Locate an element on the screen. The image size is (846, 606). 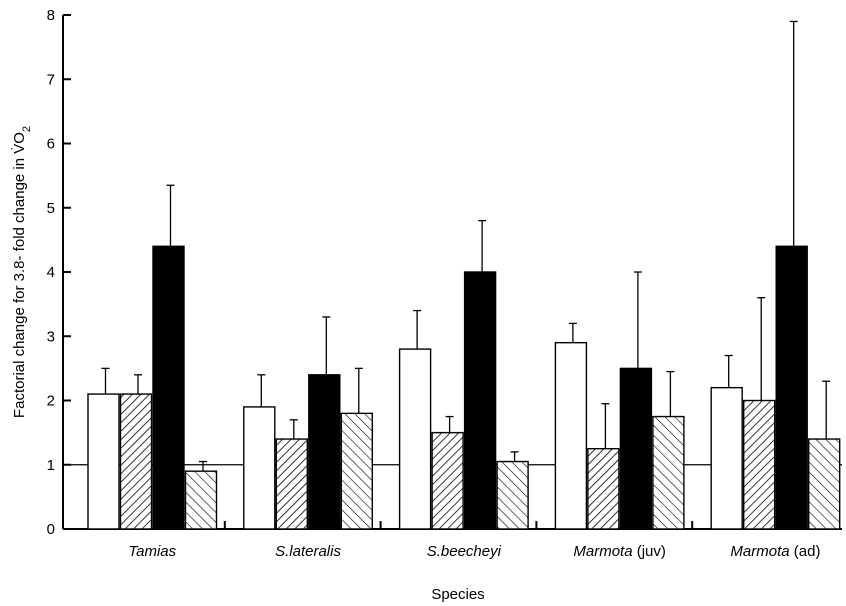
category-label: Tamias is located at coordinates (152, 551).